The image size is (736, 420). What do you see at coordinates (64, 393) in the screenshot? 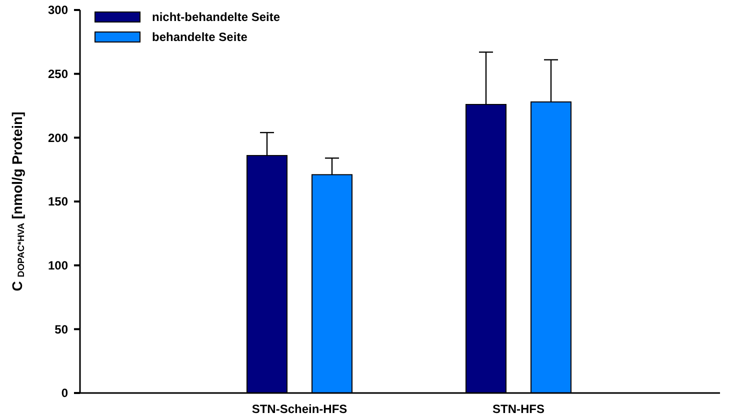
I see `y-tick-label: 0` at bounding box center [64, 393].